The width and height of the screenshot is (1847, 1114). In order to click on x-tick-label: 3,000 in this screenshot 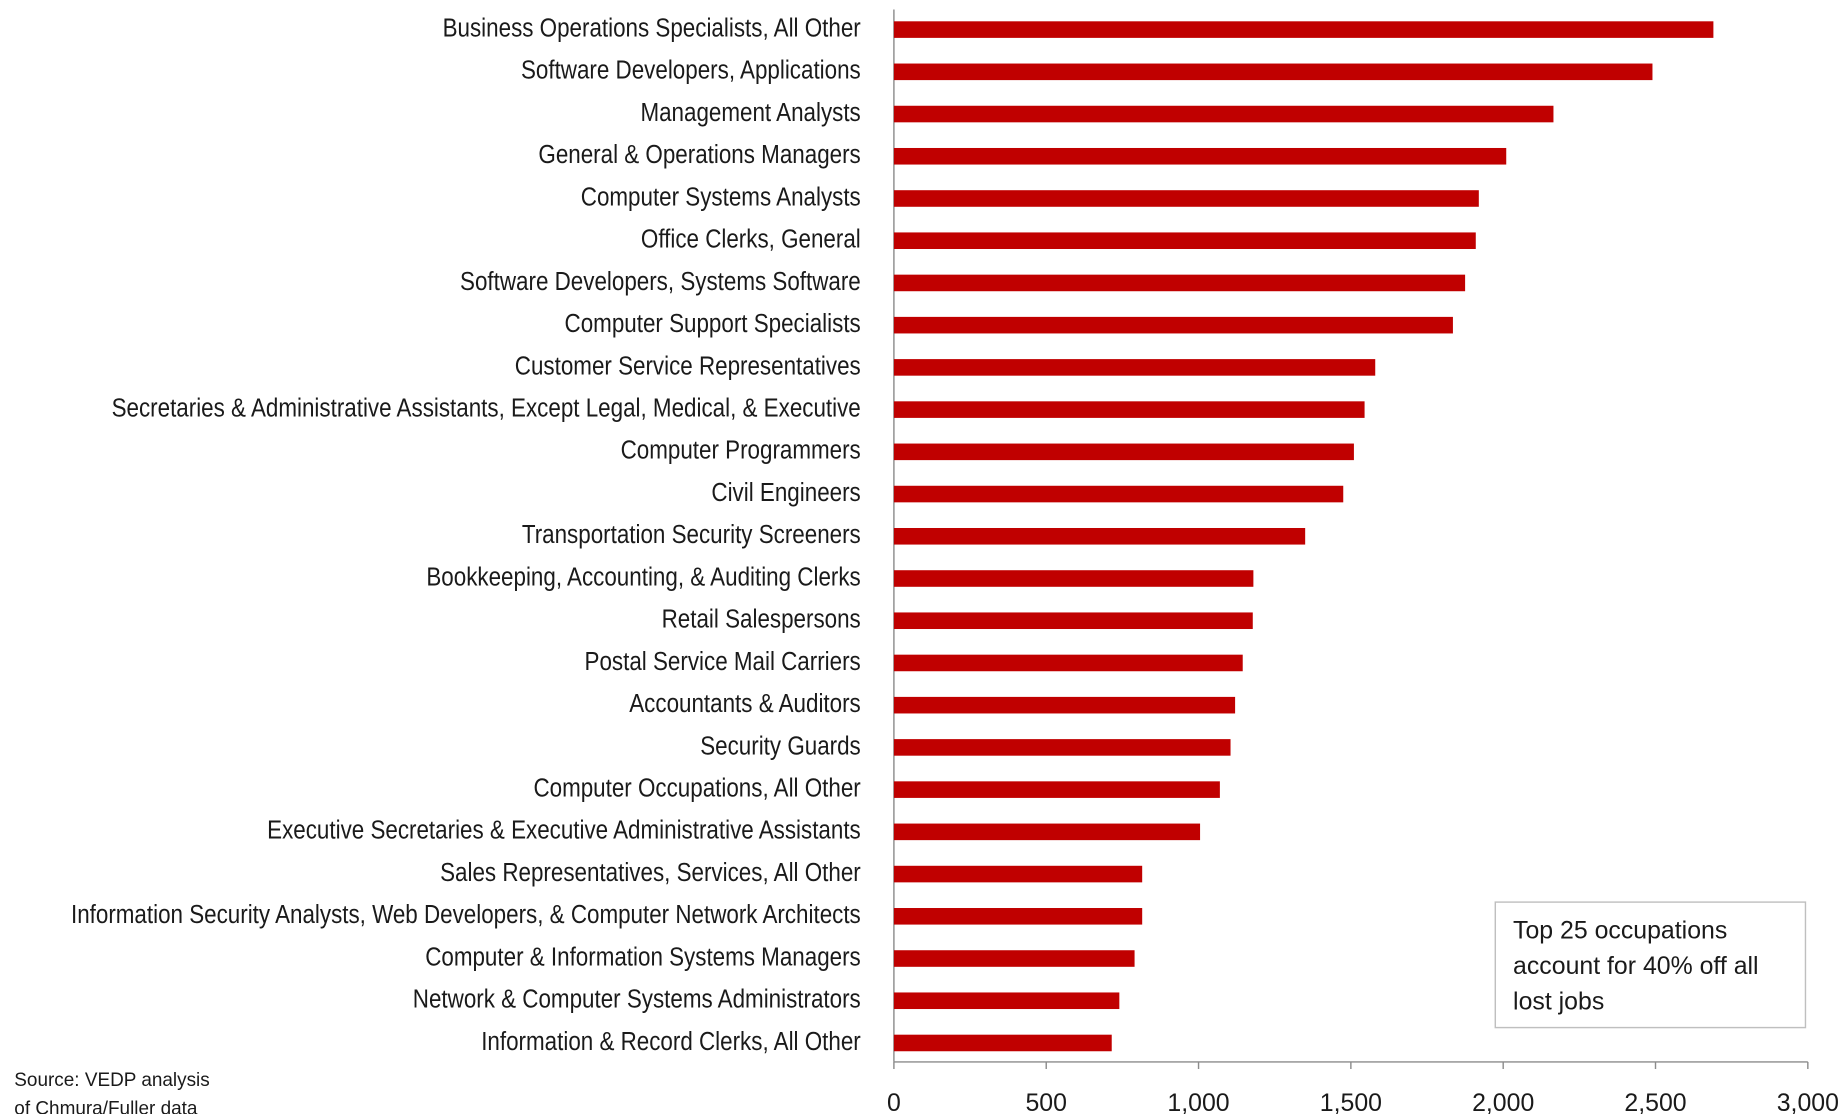, I will do `click(1808, 1101)`.